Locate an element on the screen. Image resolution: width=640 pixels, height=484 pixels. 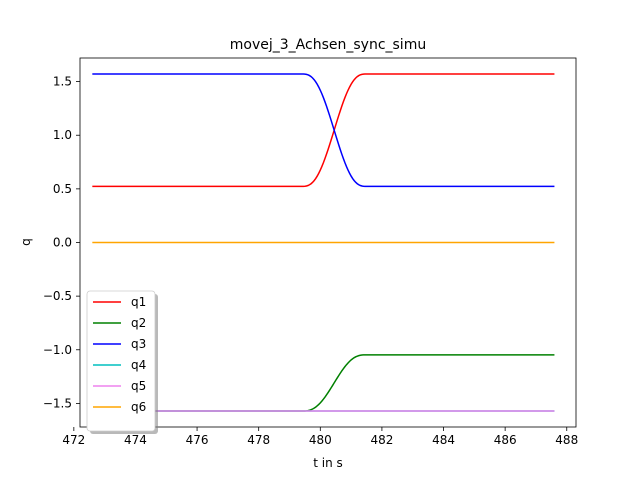
x-tick-label: 472 is located at coordinates (73, 440).